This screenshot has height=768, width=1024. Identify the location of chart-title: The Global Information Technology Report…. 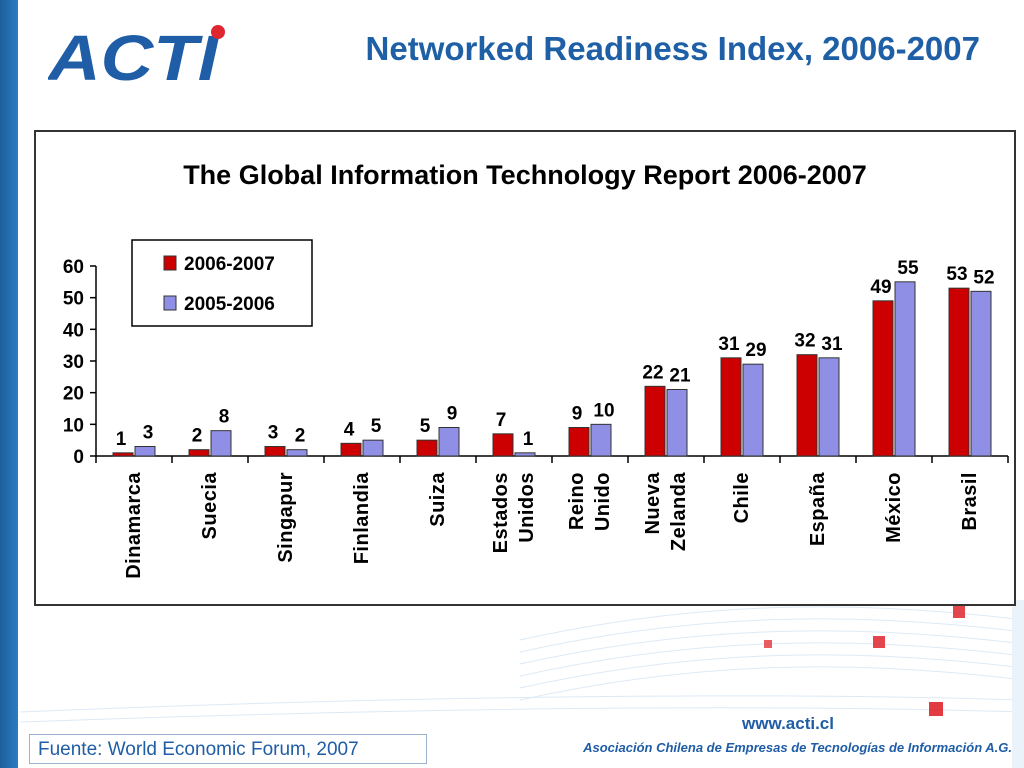
(525, 175).